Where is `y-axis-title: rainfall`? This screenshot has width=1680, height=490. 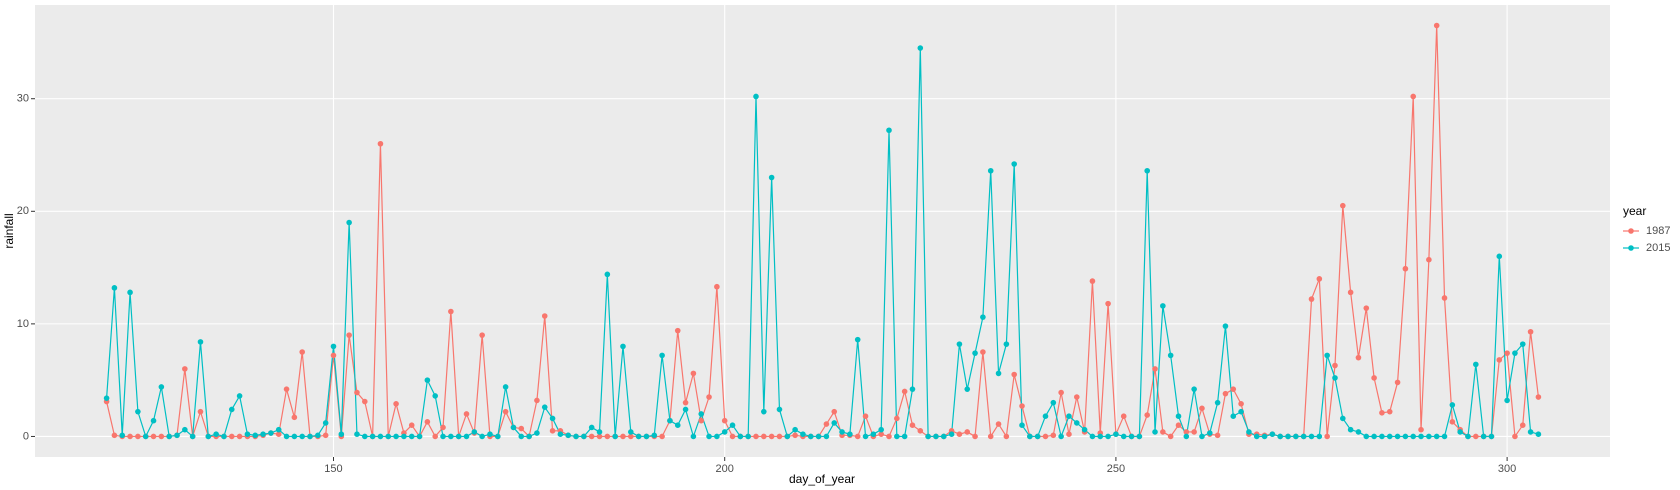
y-axis-title: rainfall is located at coordinates (9, 230).